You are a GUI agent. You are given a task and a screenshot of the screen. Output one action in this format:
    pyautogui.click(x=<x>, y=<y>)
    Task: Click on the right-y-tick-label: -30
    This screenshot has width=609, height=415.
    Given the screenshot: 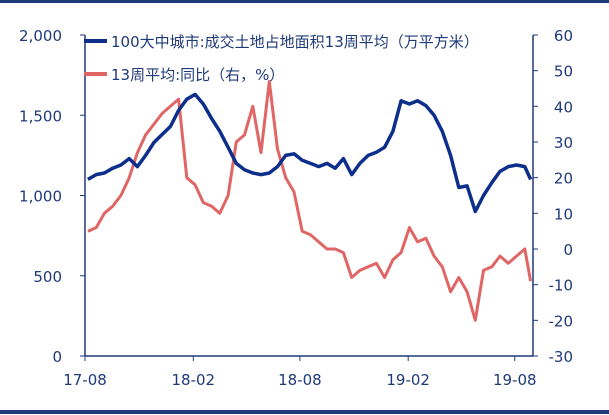 What is the action you would take?
    pyautogui.click(x=561, y=357)
    